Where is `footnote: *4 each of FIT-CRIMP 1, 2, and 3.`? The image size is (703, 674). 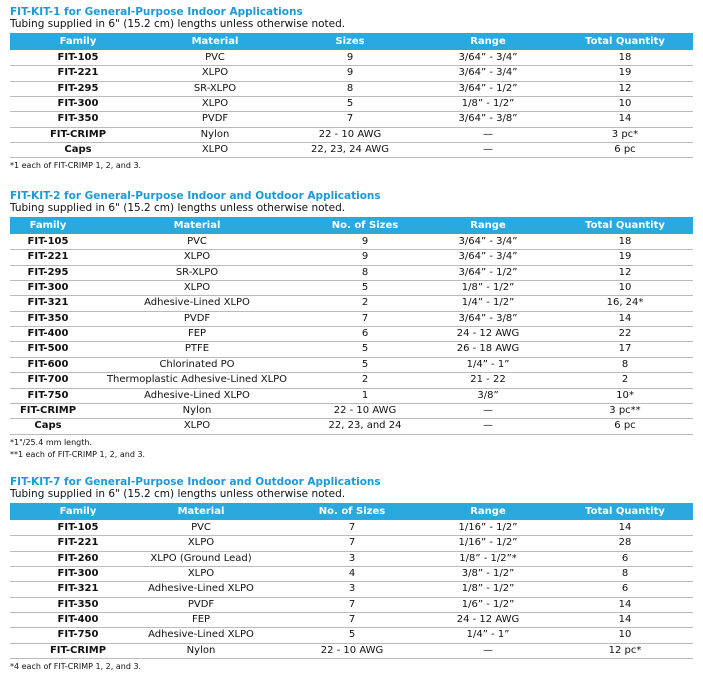
footnote: *4 each of FIT-CRIMP 1, 2, and 3. is located at coordinates (76, 667).